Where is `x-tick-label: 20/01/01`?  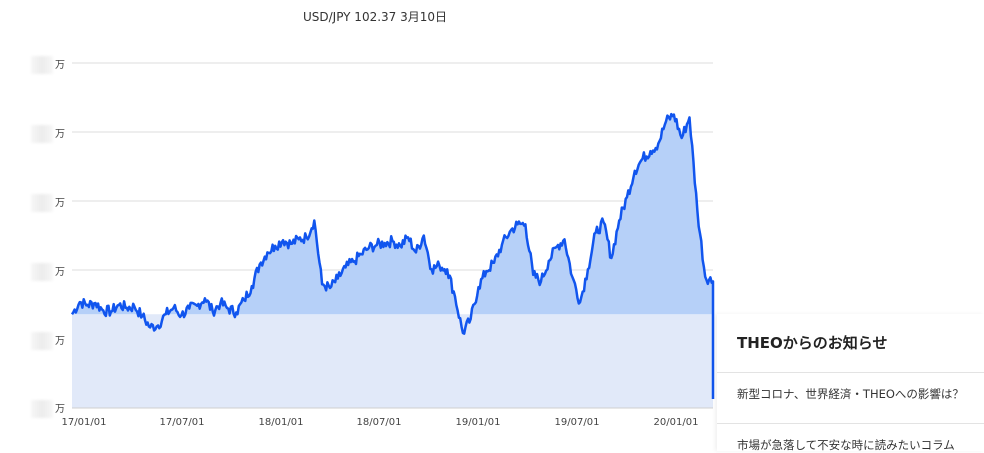
x-tick-label: 20/01/01 is located at coordinates (676, 422).